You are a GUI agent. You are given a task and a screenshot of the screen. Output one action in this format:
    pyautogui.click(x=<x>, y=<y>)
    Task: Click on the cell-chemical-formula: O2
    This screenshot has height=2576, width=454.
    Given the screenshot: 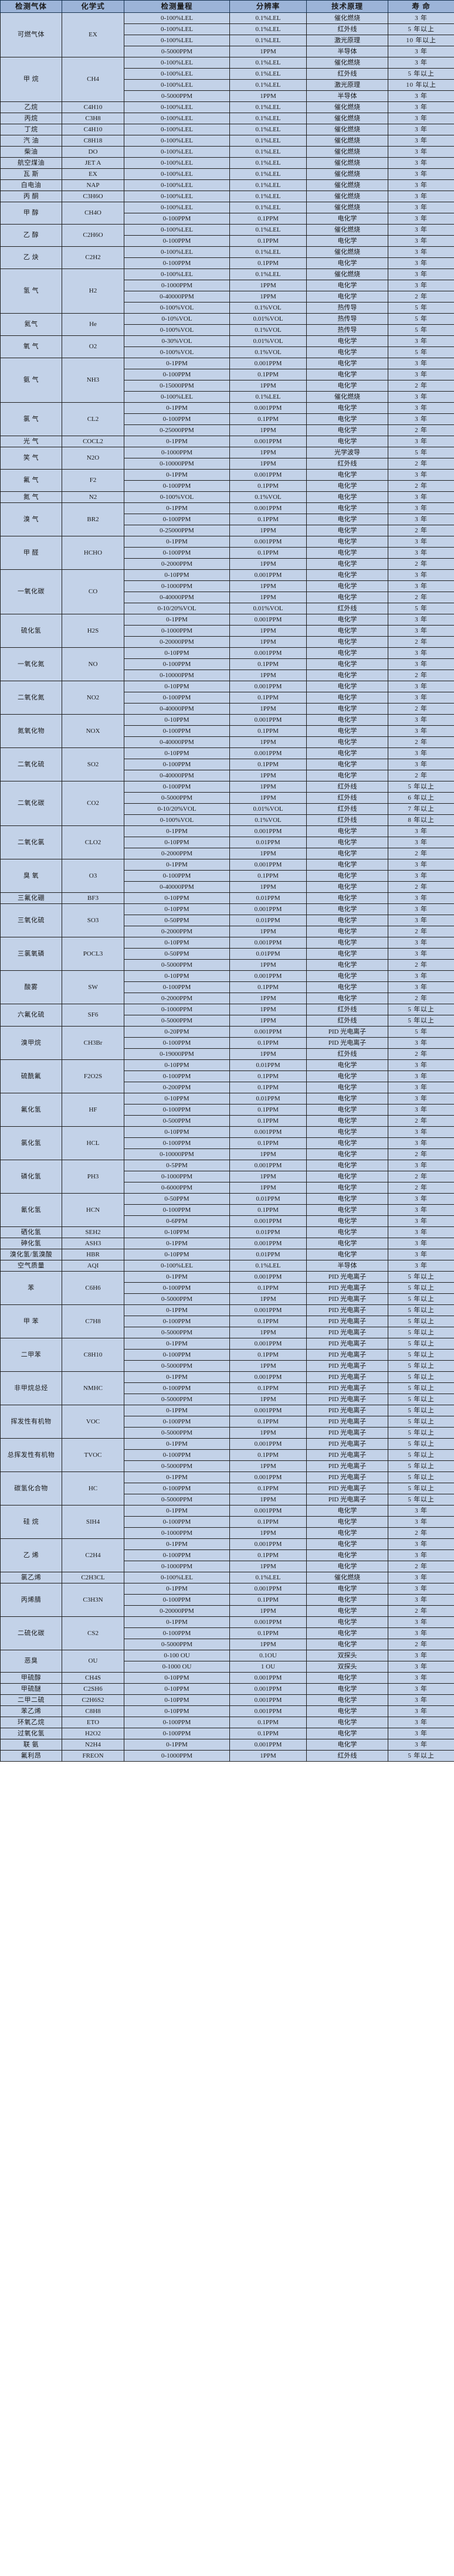 What is the action you would take?
    pyautogui.click(x=93, y=347)
    